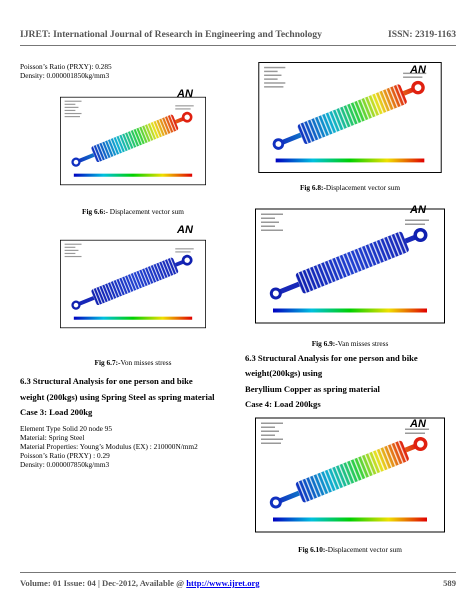  Describe the element at coordinates (66, 428) in the screenshot. I see `text-line: Element Type Solid 20 node 95` at that location.